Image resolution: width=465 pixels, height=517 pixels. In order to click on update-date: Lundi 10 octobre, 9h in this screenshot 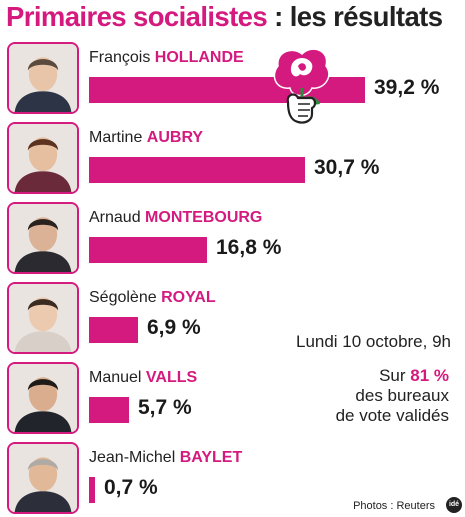, I will do `click(373, 341)`.